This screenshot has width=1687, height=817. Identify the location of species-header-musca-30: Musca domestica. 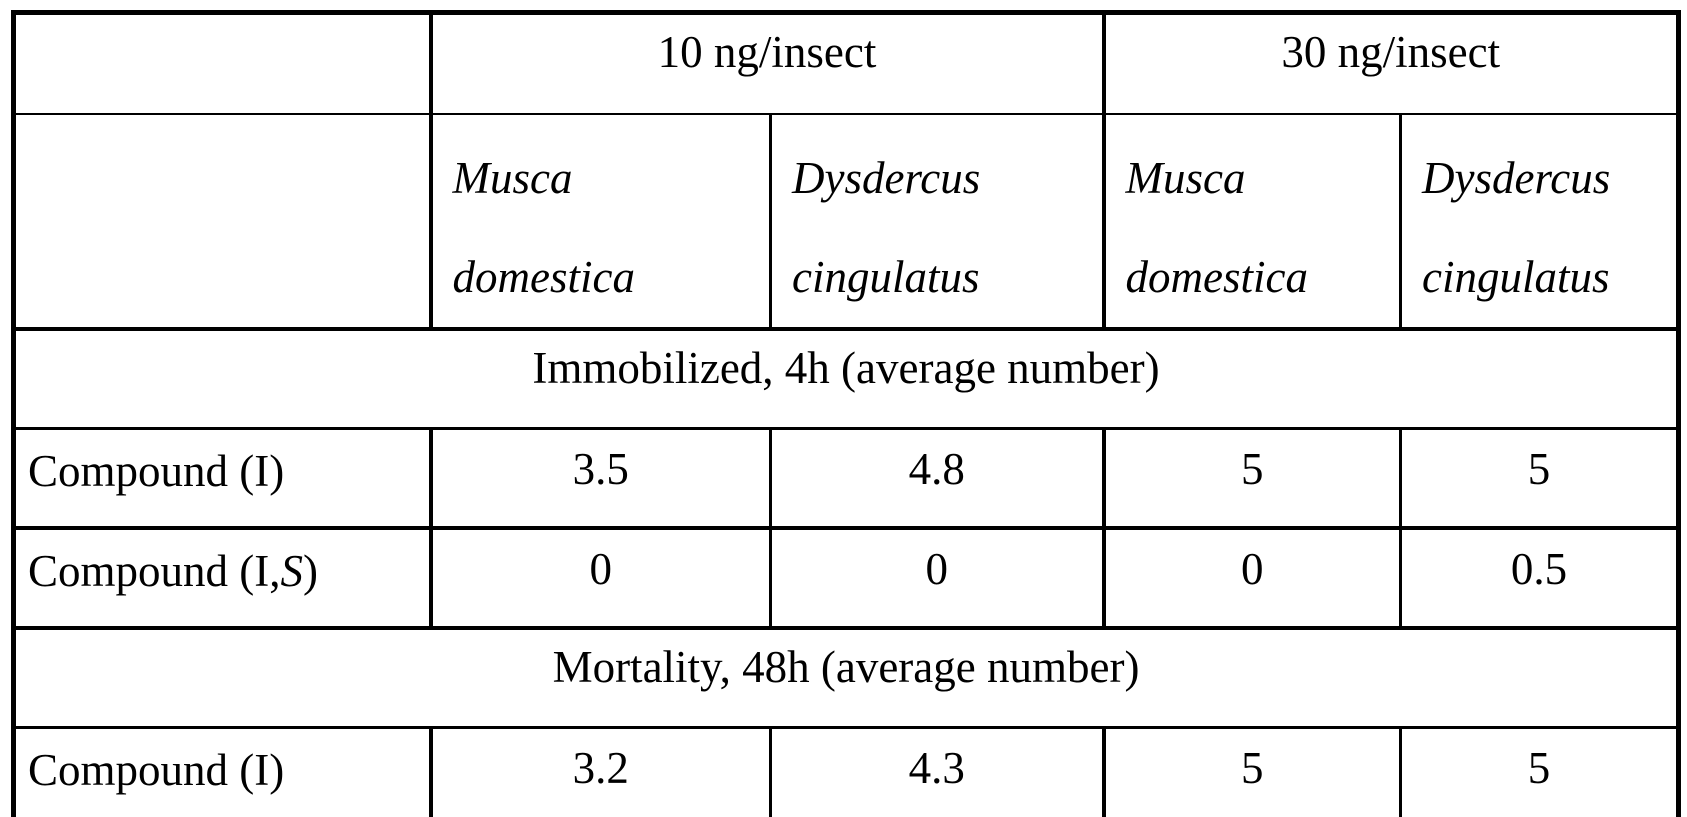
(1251, 222).